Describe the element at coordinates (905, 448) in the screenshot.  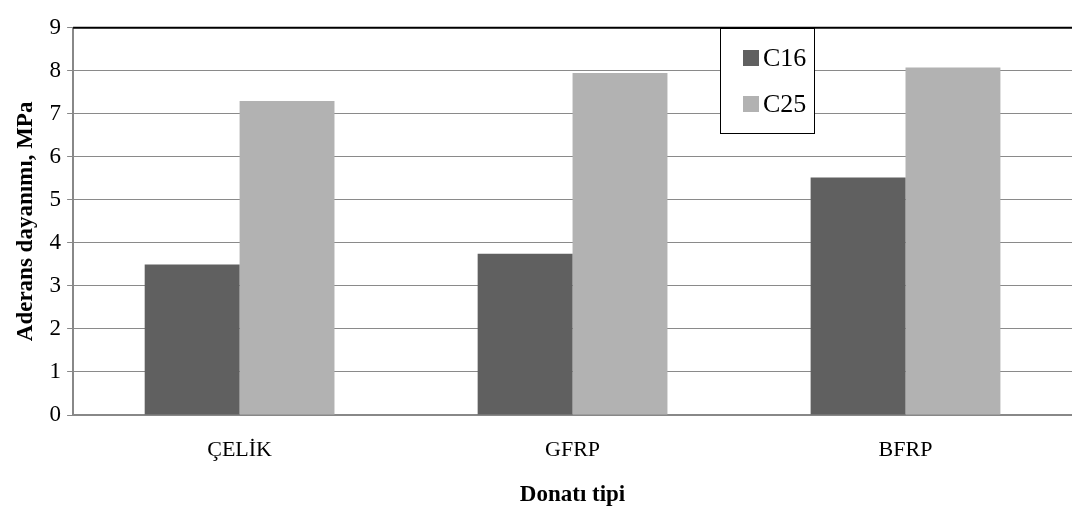
I see `x-tick-label: BFRP` at that location.